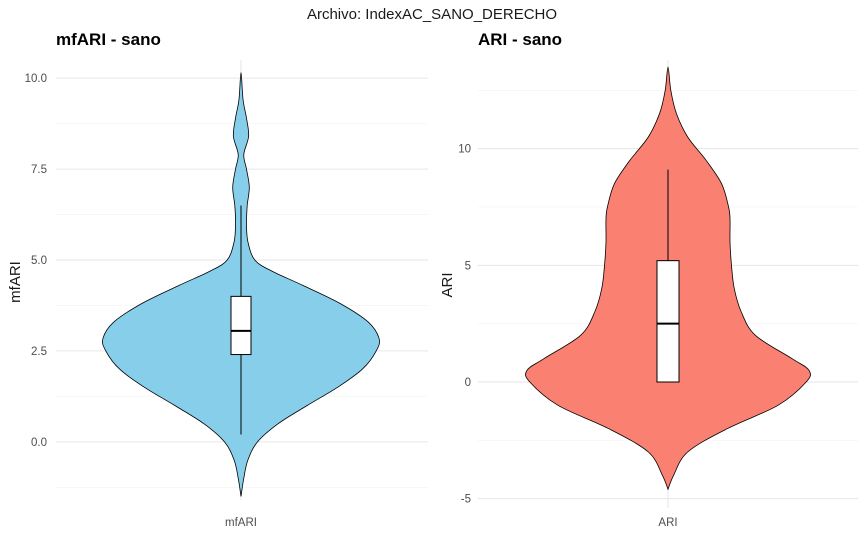  I want to click on panel-title: ARI - sano, so click(520, 39).